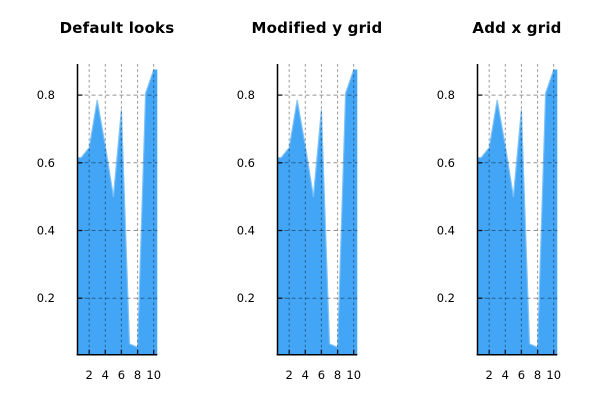 This screenshot has height=400, width=600. Describe the element at coordinates (517, 28) in the screenshot. I see `chart-title: Add x grid` at that location.